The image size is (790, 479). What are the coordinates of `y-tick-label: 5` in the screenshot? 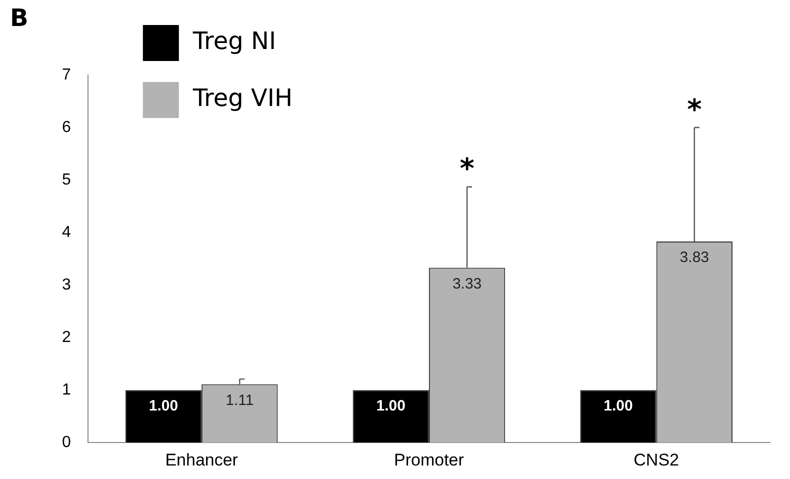 It's located at (66, 179).